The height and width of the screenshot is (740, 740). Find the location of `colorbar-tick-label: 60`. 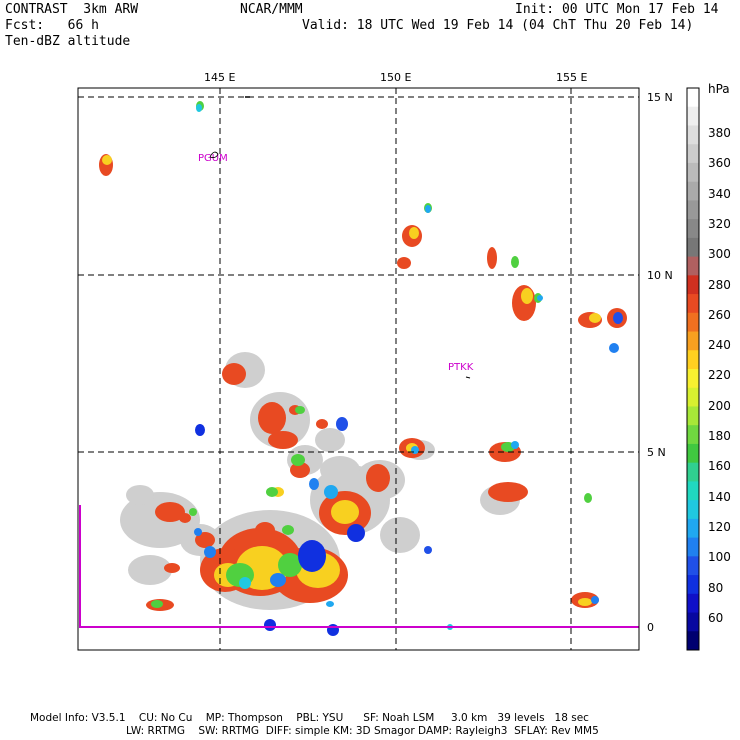

colorbar-tick-label: 60 is located at coordinates (716, 617).